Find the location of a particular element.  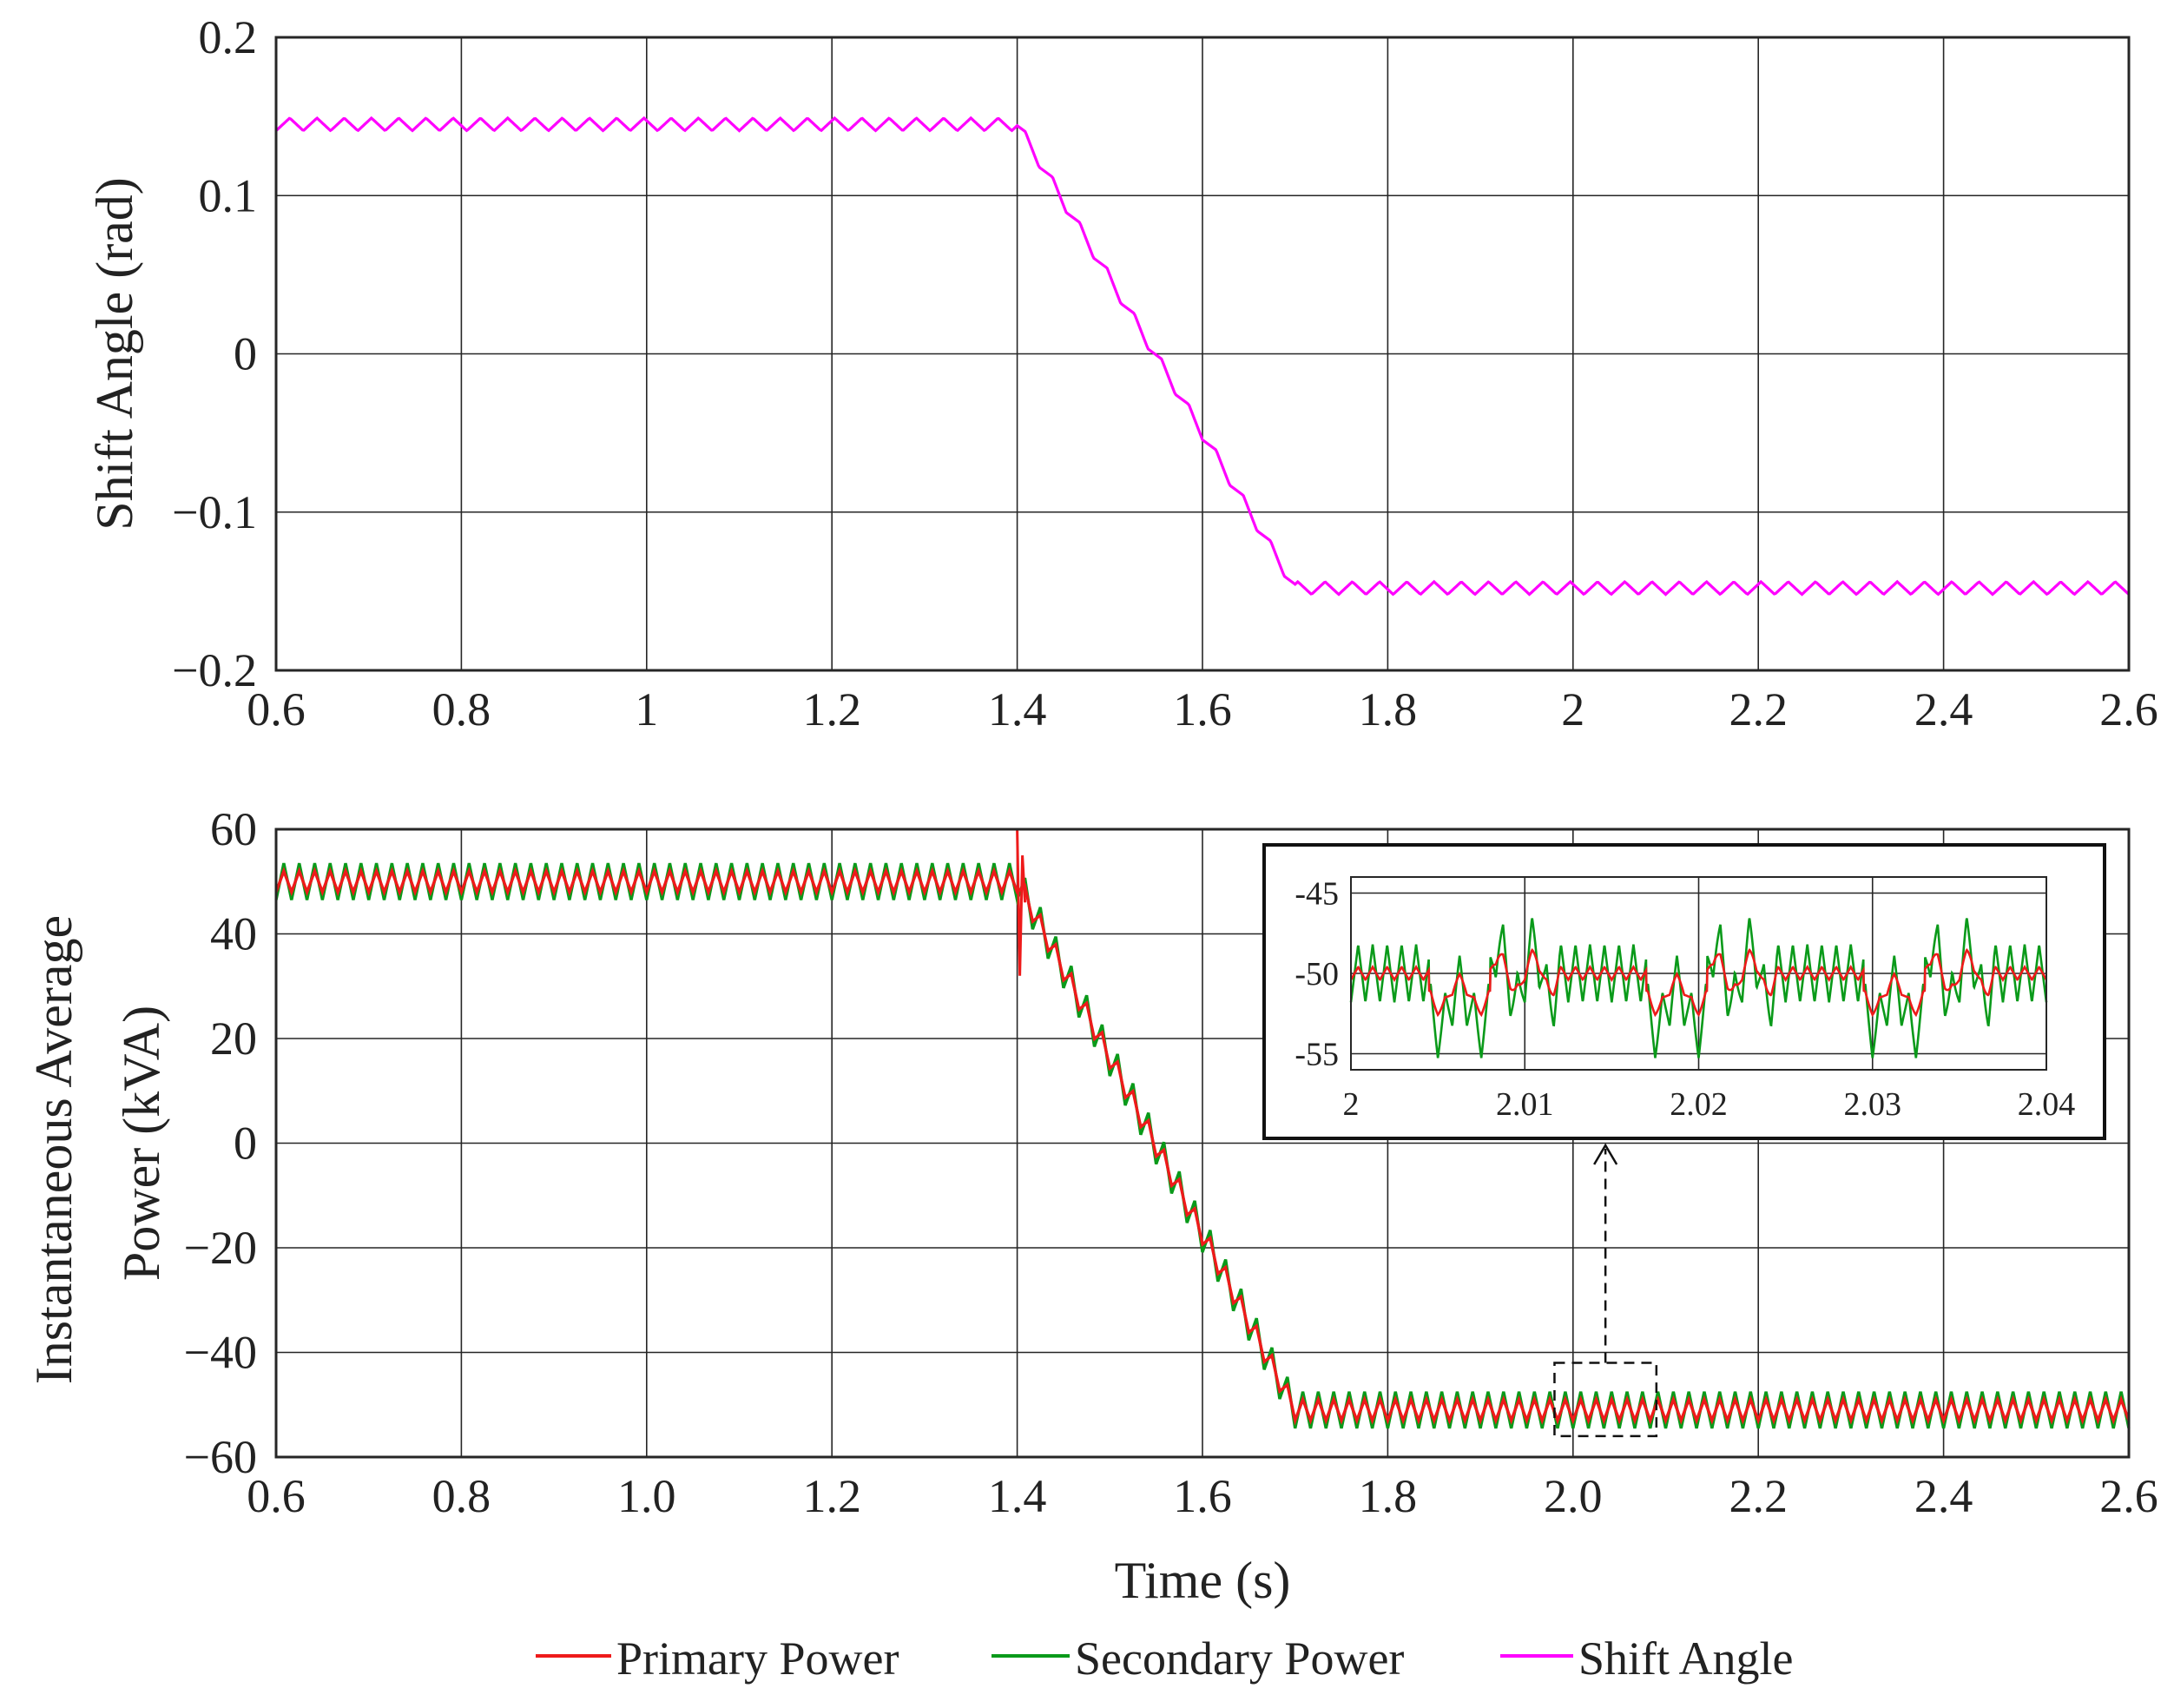

bot-x-tick-label: 2.0 is located at coordinates (1573, 1496).